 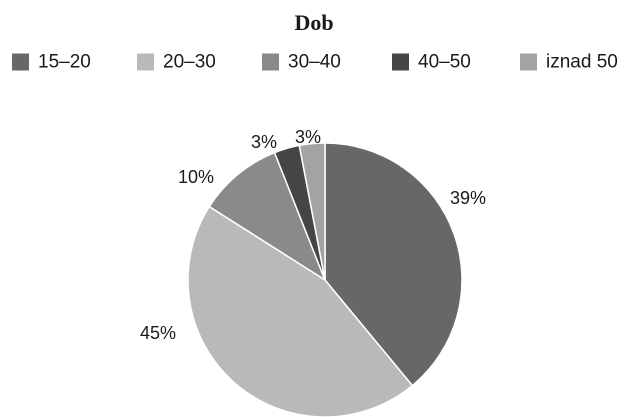 What do you see at coordinates (468, 198) in the screenshot?
I see `data-label-15-20: 39%` at bounding box center [468, 198].